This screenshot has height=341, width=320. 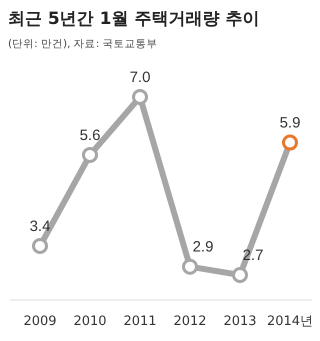 What do you see at coordinates (90, 321) in the screenshot?
I see `x-tick-label: 2010` at bounding box center [90, 321].